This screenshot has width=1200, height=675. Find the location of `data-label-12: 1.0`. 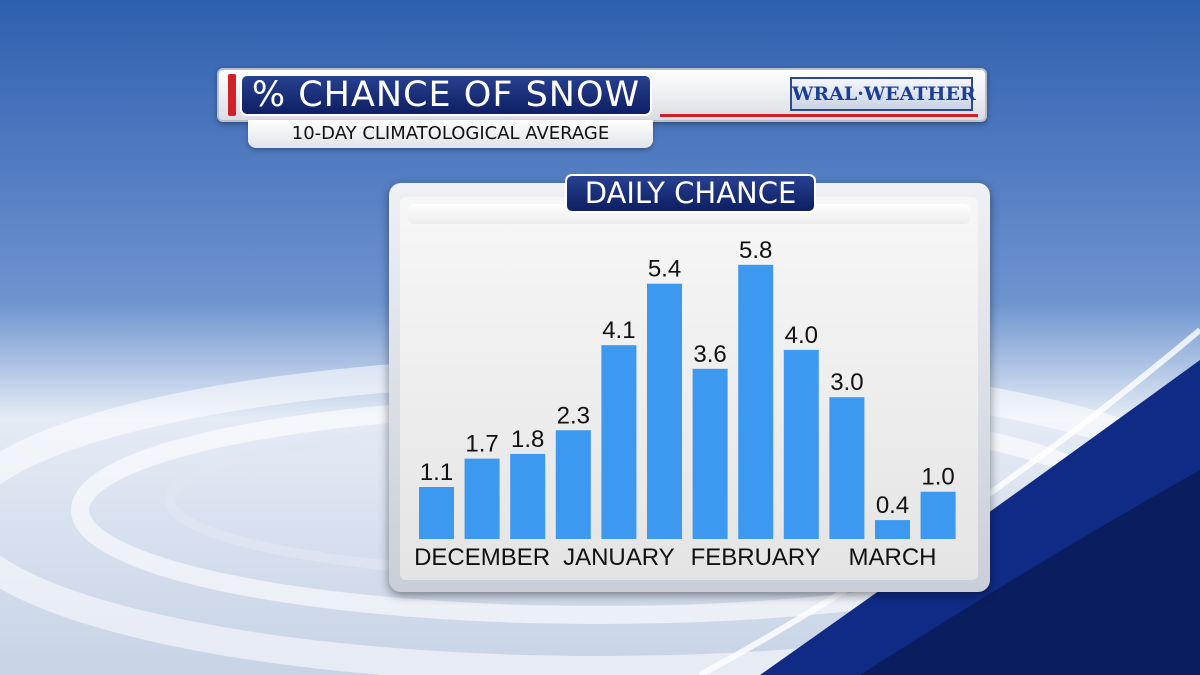

data-label-12: 1.0 is located at coordinates (937, 477).